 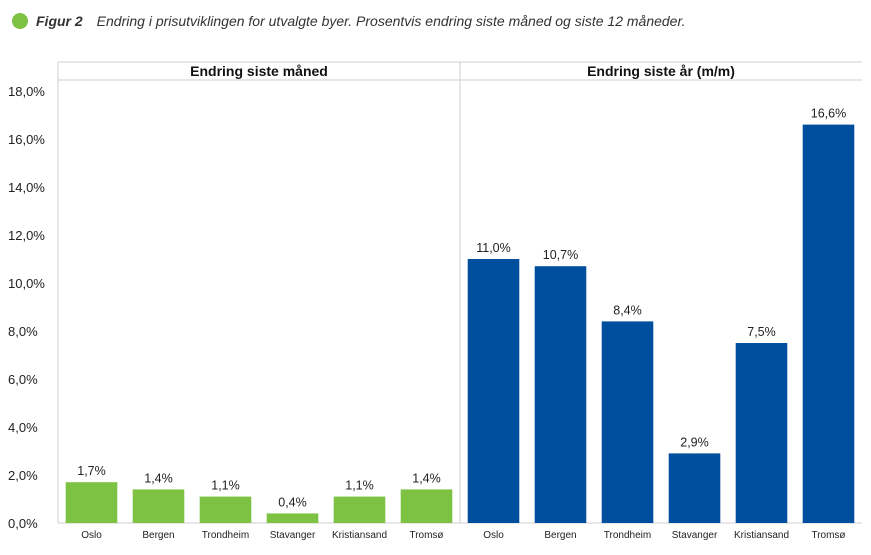 What do you see at coordinates (23, 475) in the screenshot?
I see `y-tick-label: 2,0%` at bounding box center [23, 475].